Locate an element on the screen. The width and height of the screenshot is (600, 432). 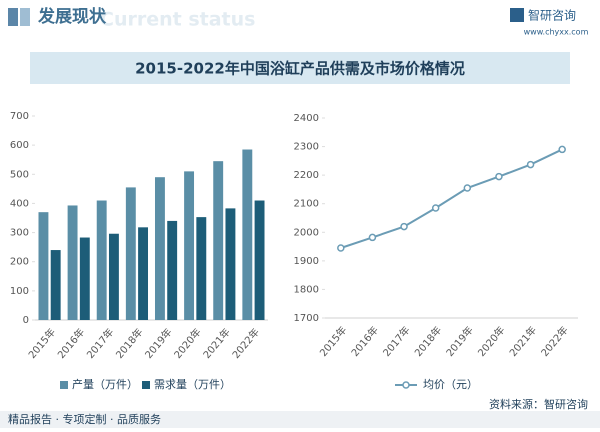
footer-bar is located at coordinates (300, 419).